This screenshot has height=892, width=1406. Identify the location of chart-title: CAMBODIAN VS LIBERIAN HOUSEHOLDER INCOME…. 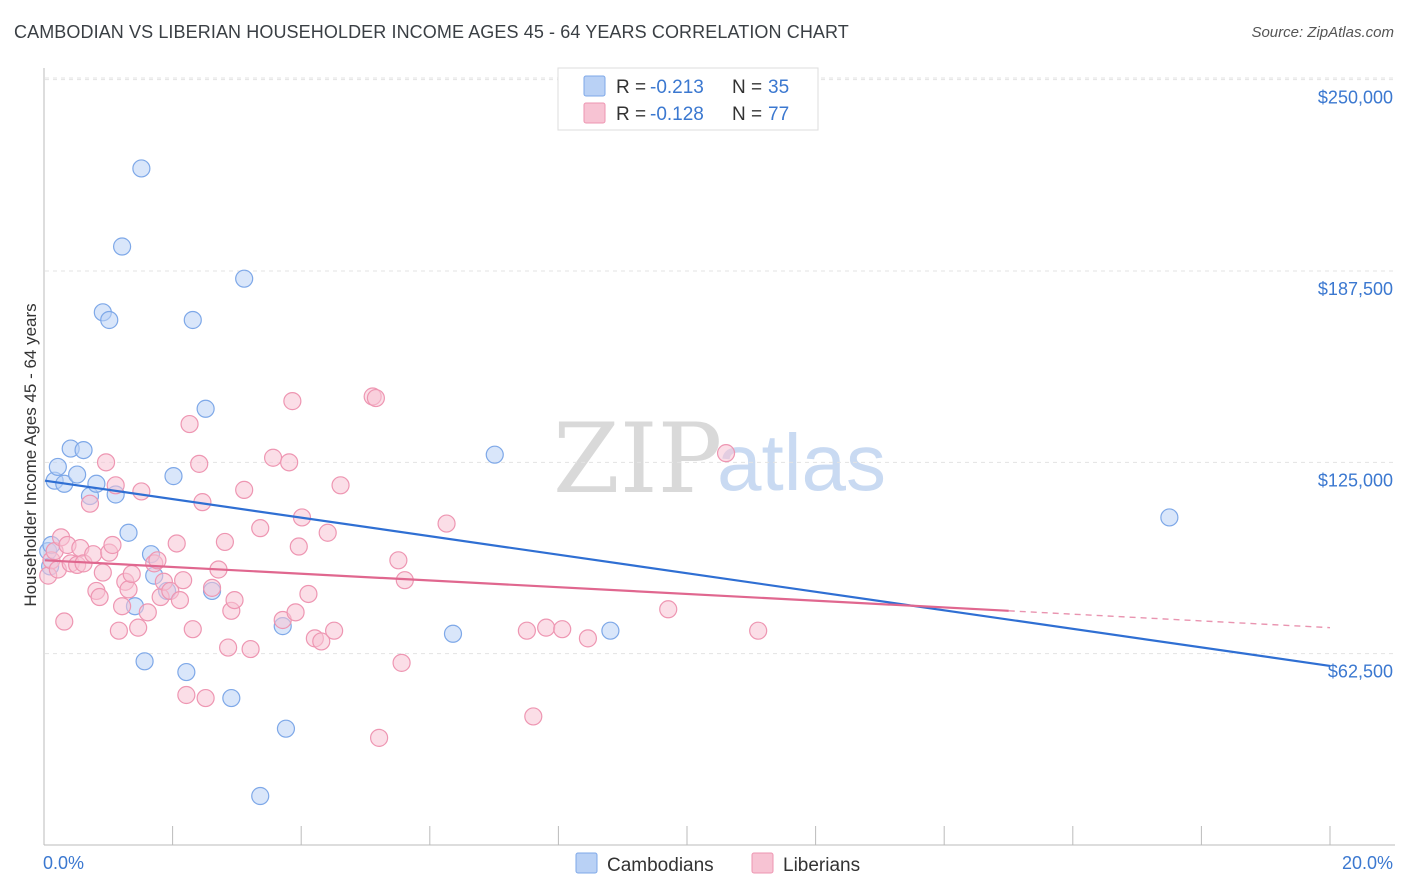
(431, 32).